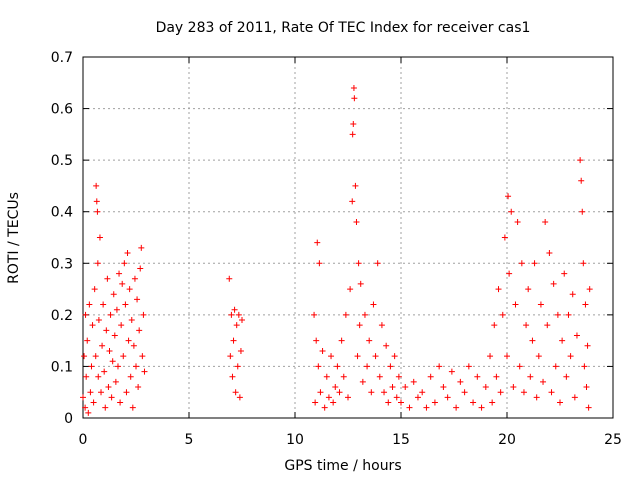 The width and height of the screenshot is (640, 480). What do you see at coordinates (507, 440) in the screenshot?
I see `x-tick-label: 20` at bounding box center [507, 440].